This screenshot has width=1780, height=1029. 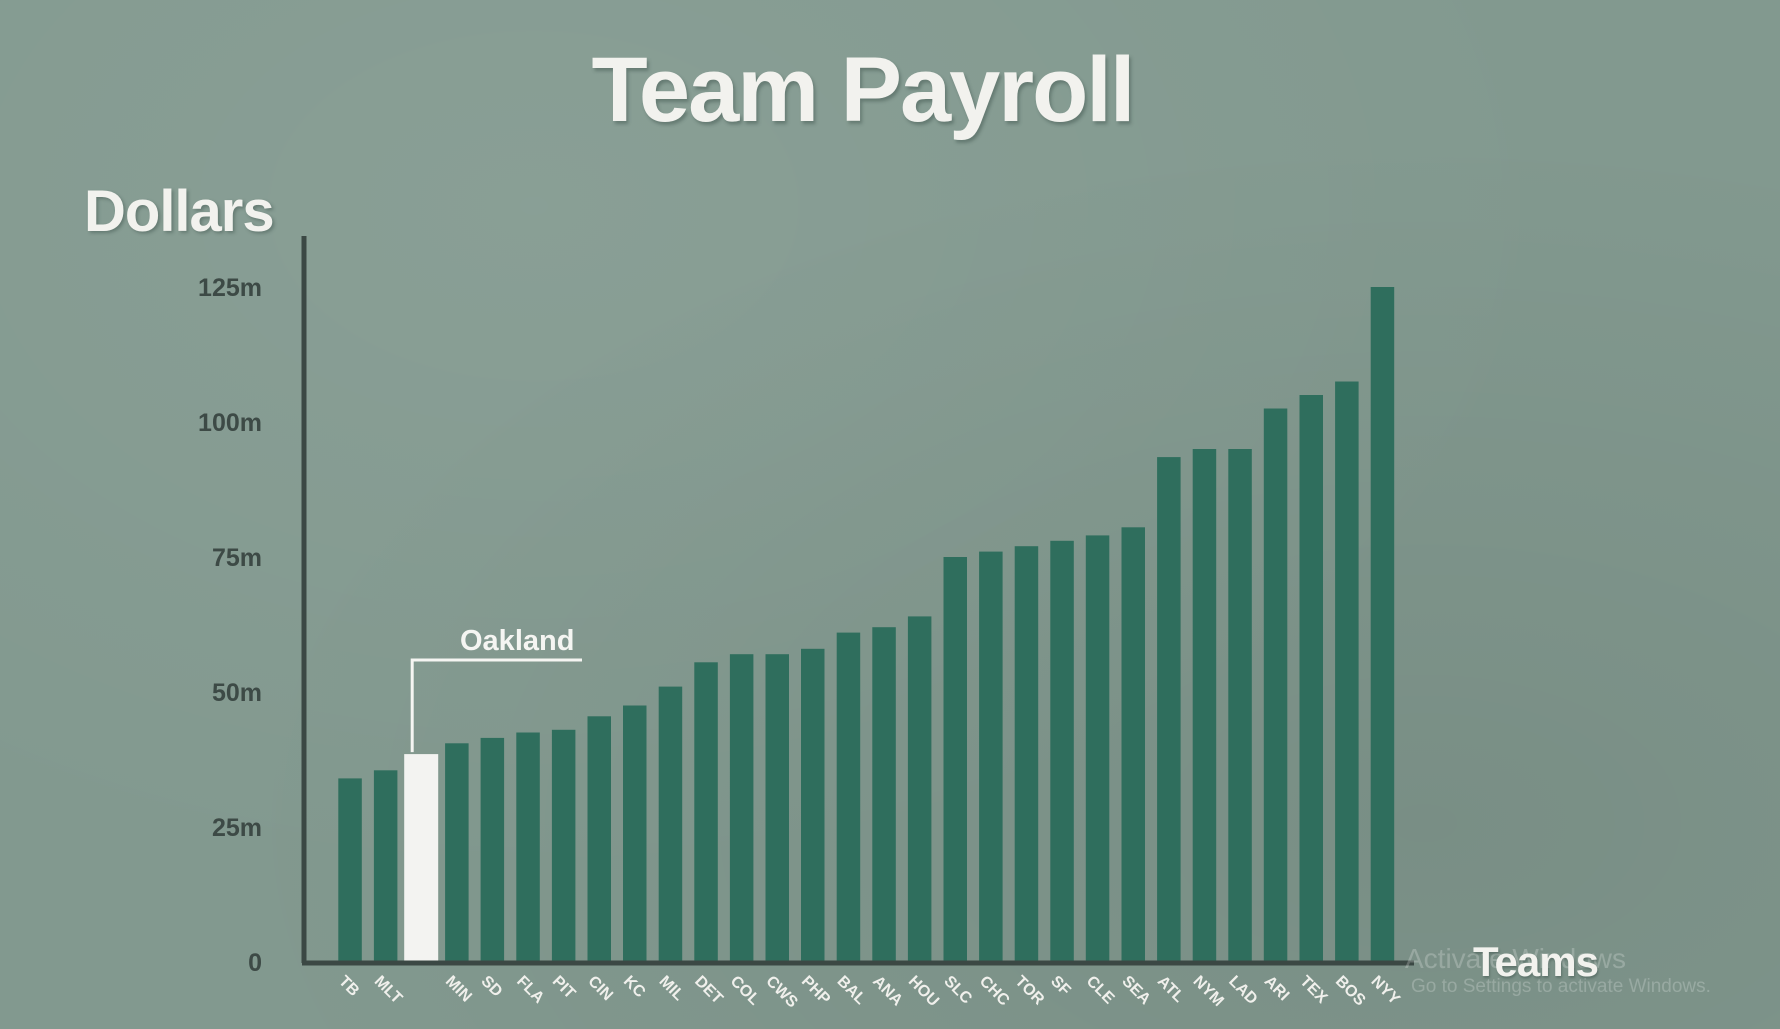 What do you see at coordinates (179, 211) in the screenshot?
I see `y-axis-title: Dollars` at bounding box center [179, 211].